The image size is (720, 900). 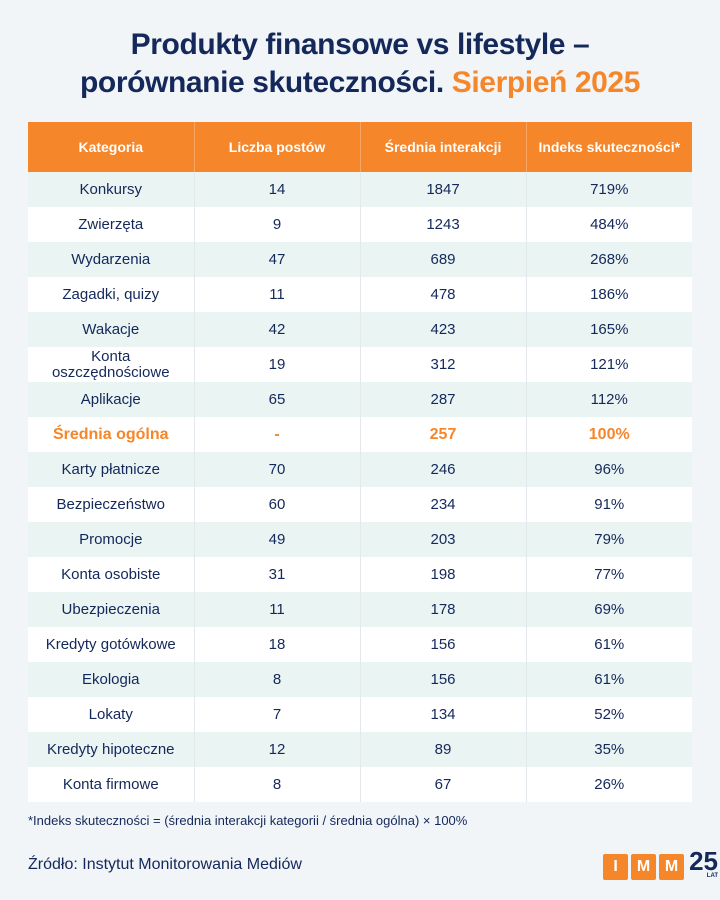 I want to click on logo-letter: I, so click(x=616, y=867).